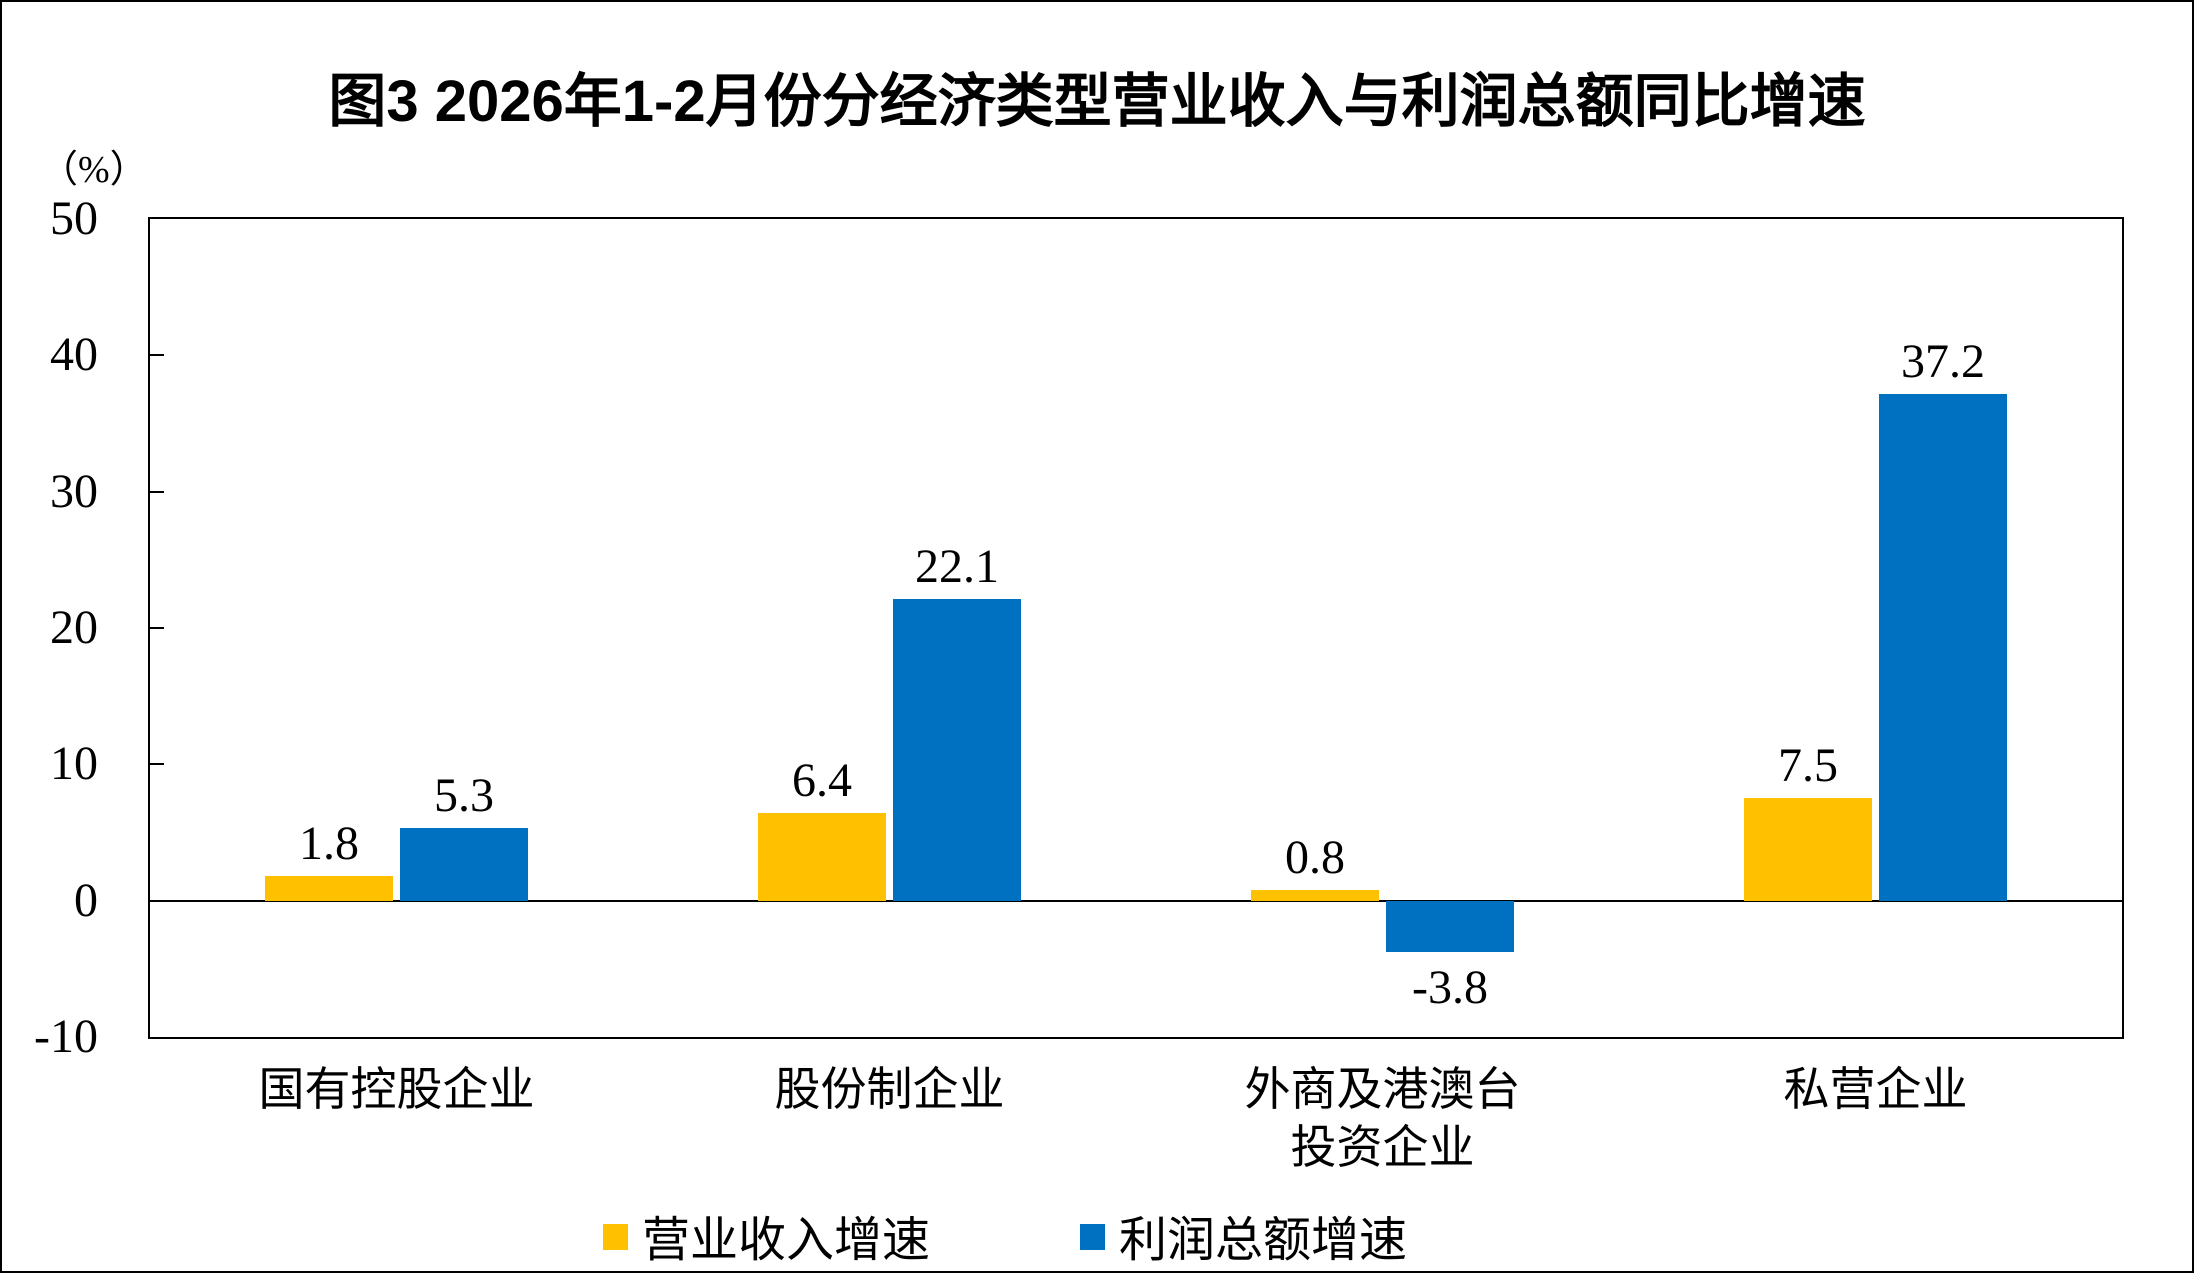 The height and width of the screenshot is (1273, 2194). What do you see at coordinates (1382, 1089) in the screenshot?
I see `x-category-label-line: 外商及港澳台` at bounding box center [1382, 1089].